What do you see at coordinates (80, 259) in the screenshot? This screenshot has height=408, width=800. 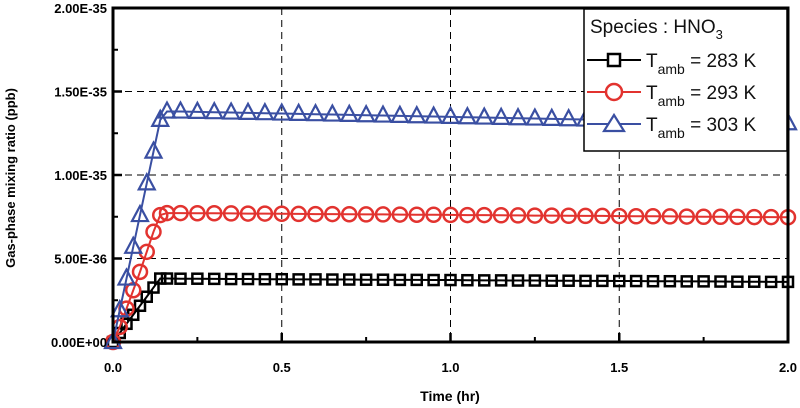 I see `y-tick-label: 5.00E-36` at bounding box center [80, 259].